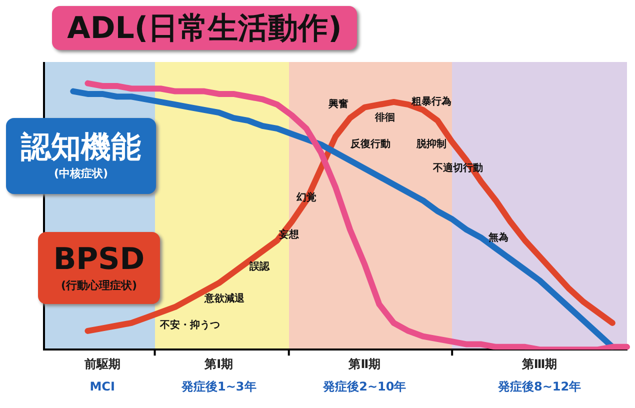  I want to click on annotation: 脱抑制, so click(431, 144).